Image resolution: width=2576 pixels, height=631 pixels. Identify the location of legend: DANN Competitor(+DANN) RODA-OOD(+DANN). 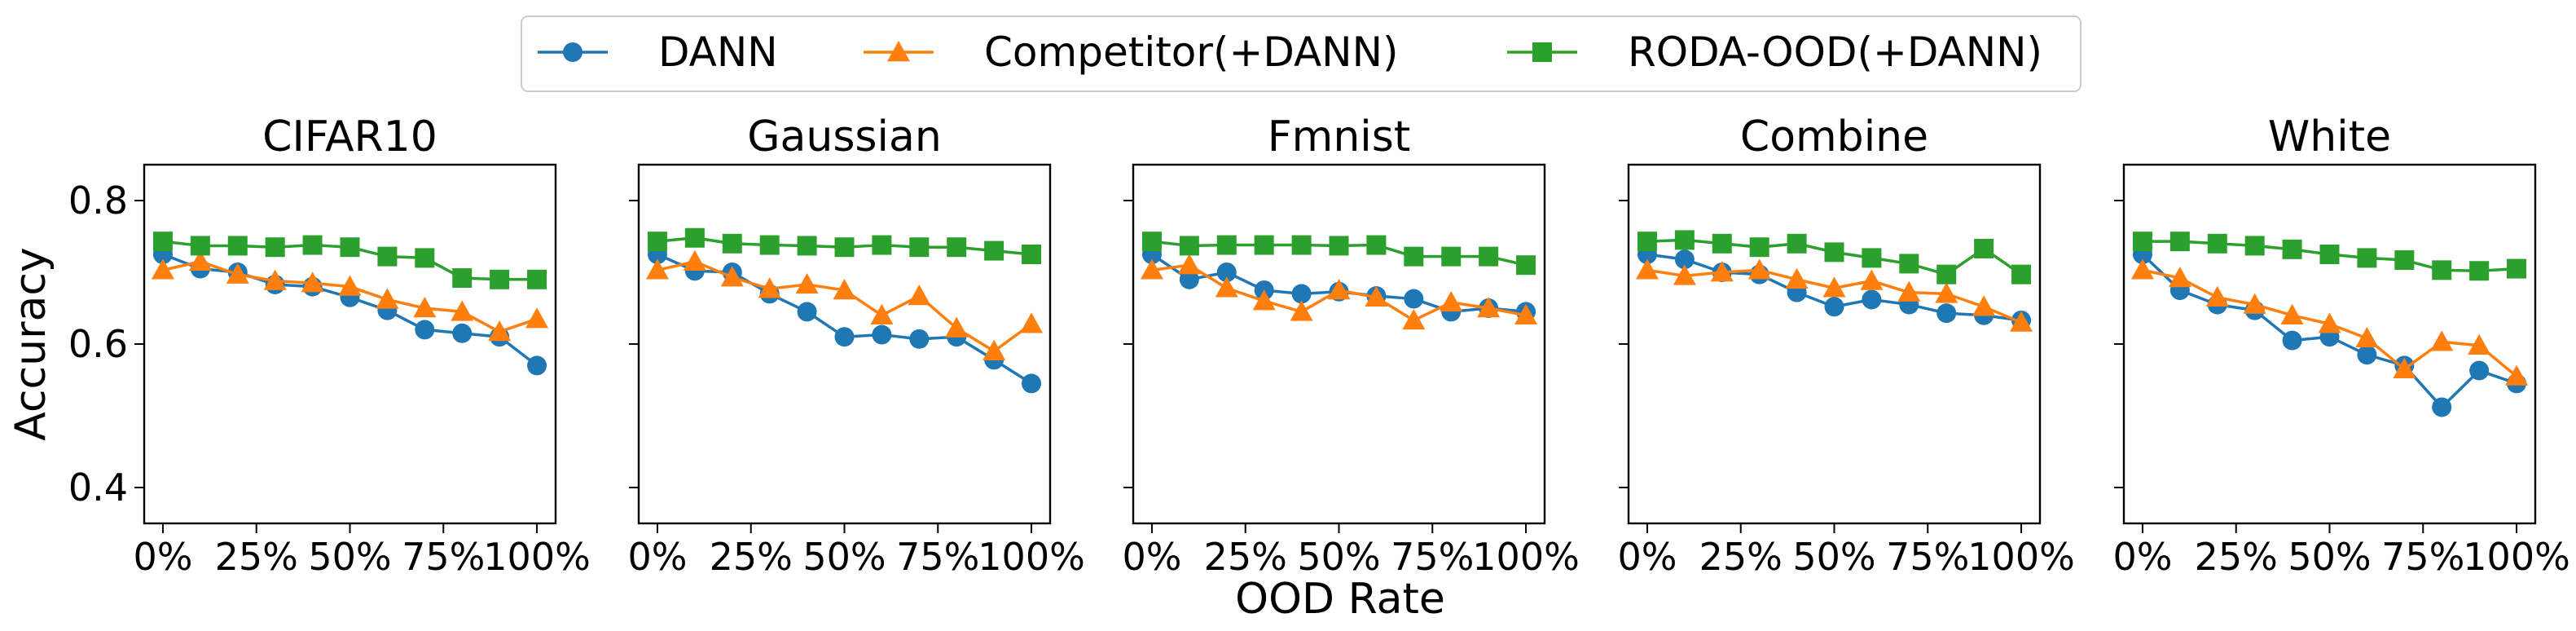
(1301, 53).